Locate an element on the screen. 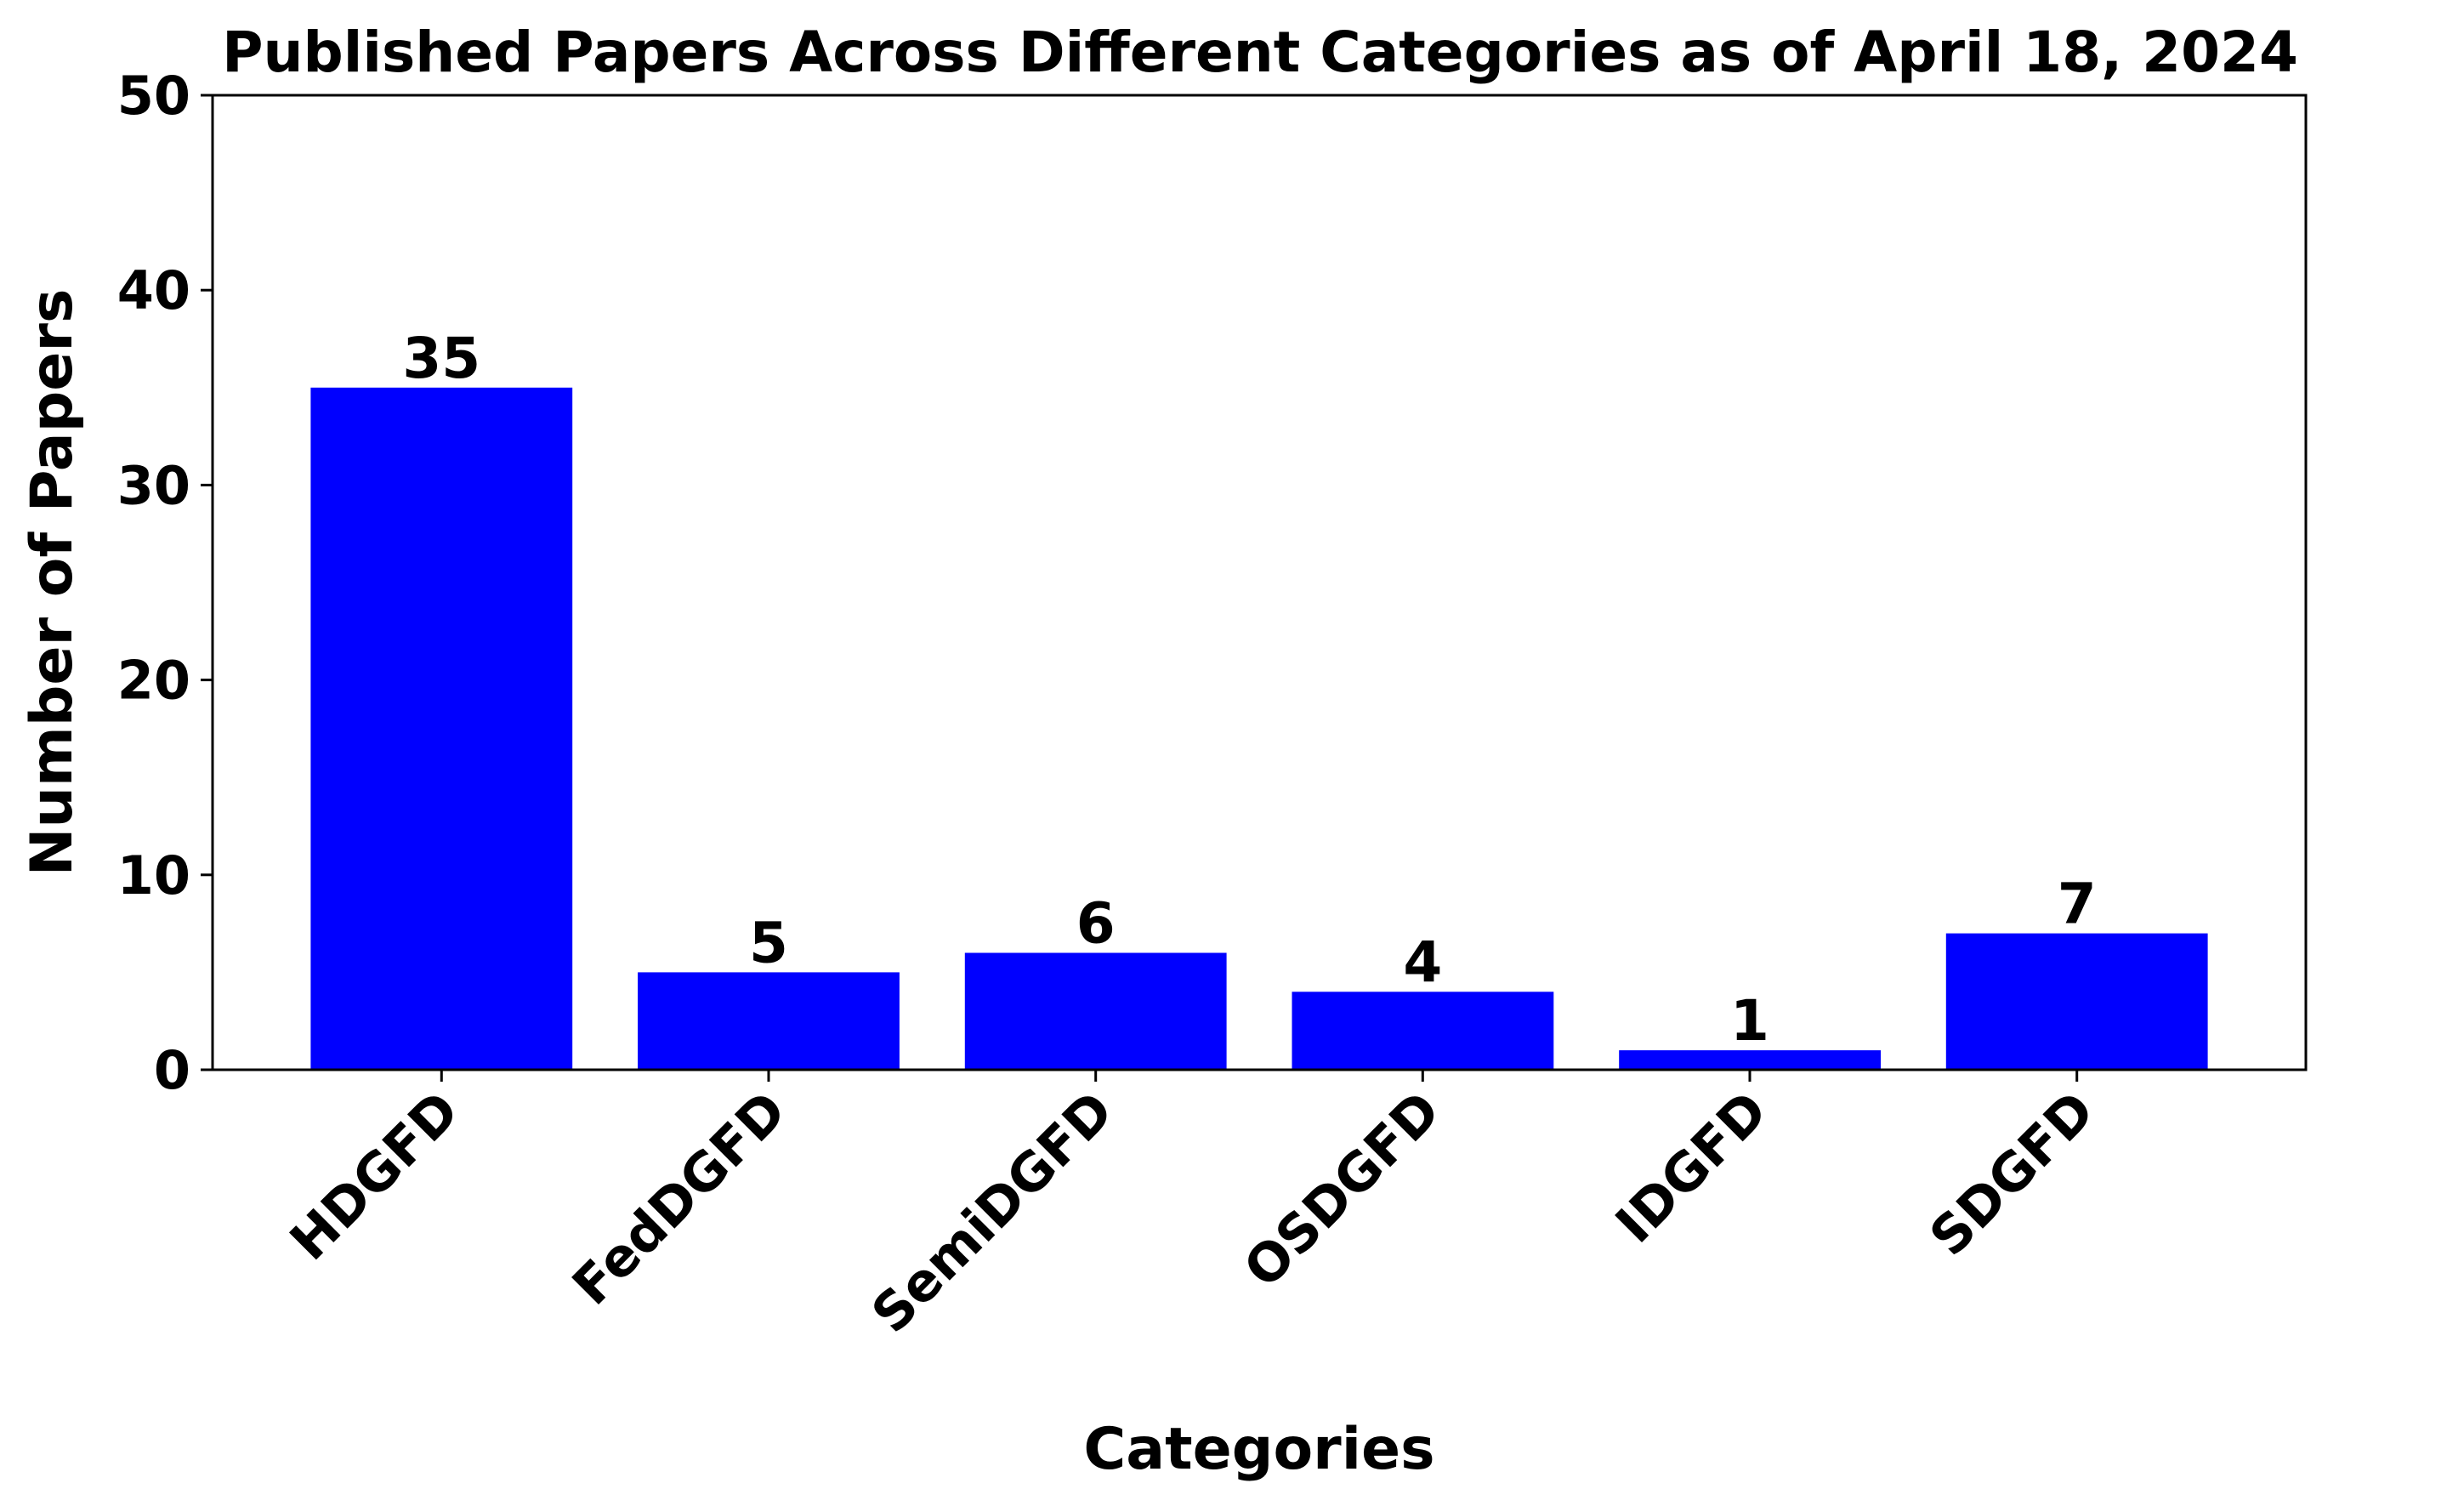 The height and width of the screenshot is (1506, 2464). bar-idgfd is located at coordinates (1750, 1060).